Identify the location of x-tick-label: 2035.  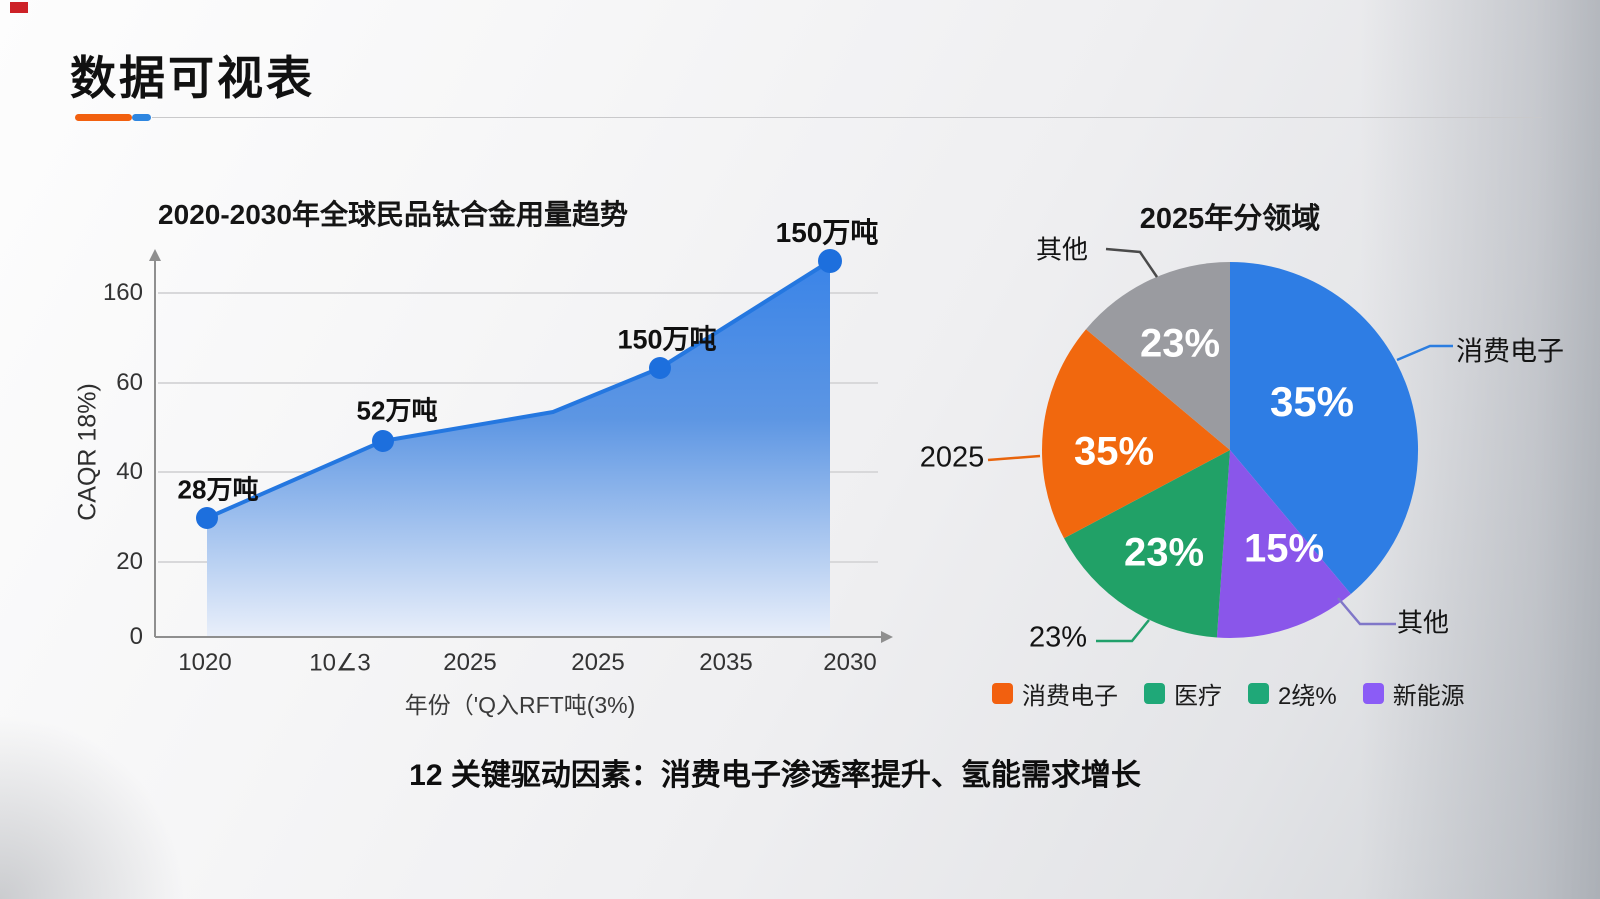
(726, 662).